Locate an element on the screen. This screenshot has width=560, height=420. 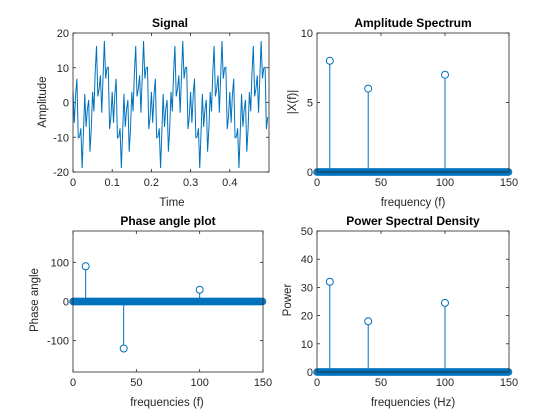
amplitude-spectrum-ylabel: |X(f)| is located at coordinates (293, 102).